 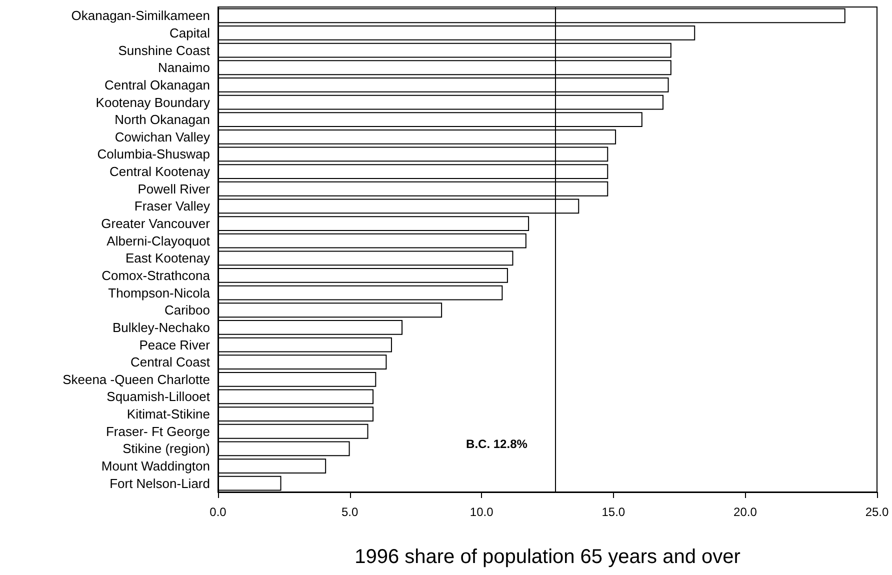 What do you see at coordinates (162, 136) in the screenshot?
I see `y-tick-label: Cowichan Valley` at bounding box center [162, 136].